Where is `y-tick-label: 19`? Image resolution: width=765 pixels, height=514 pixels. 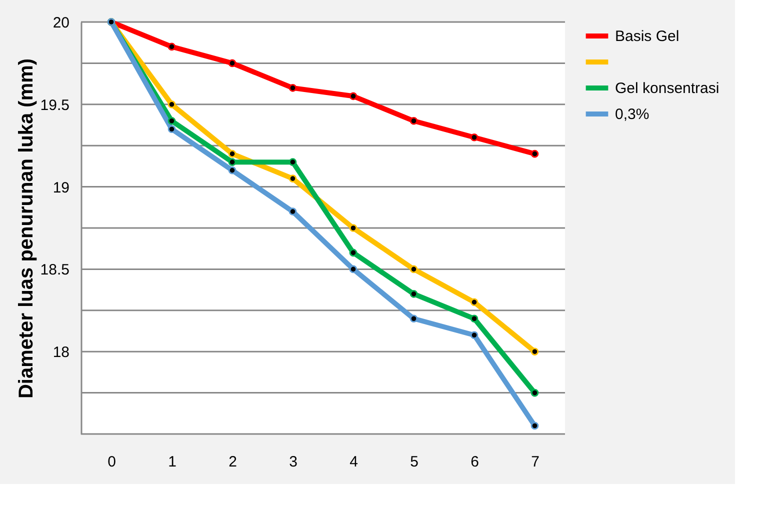
y-tick-label: 19 is located at coordinates (61, 187).